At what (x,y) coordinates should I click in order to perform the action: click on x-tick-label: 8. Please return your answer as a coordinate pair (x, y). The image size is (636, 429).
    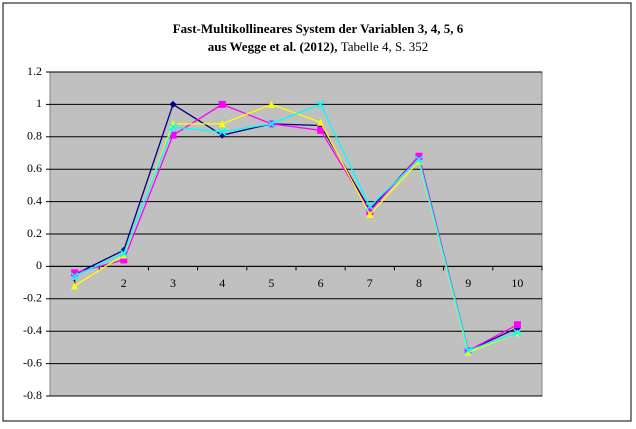
    Looking at the image, I should click on (419, 283).